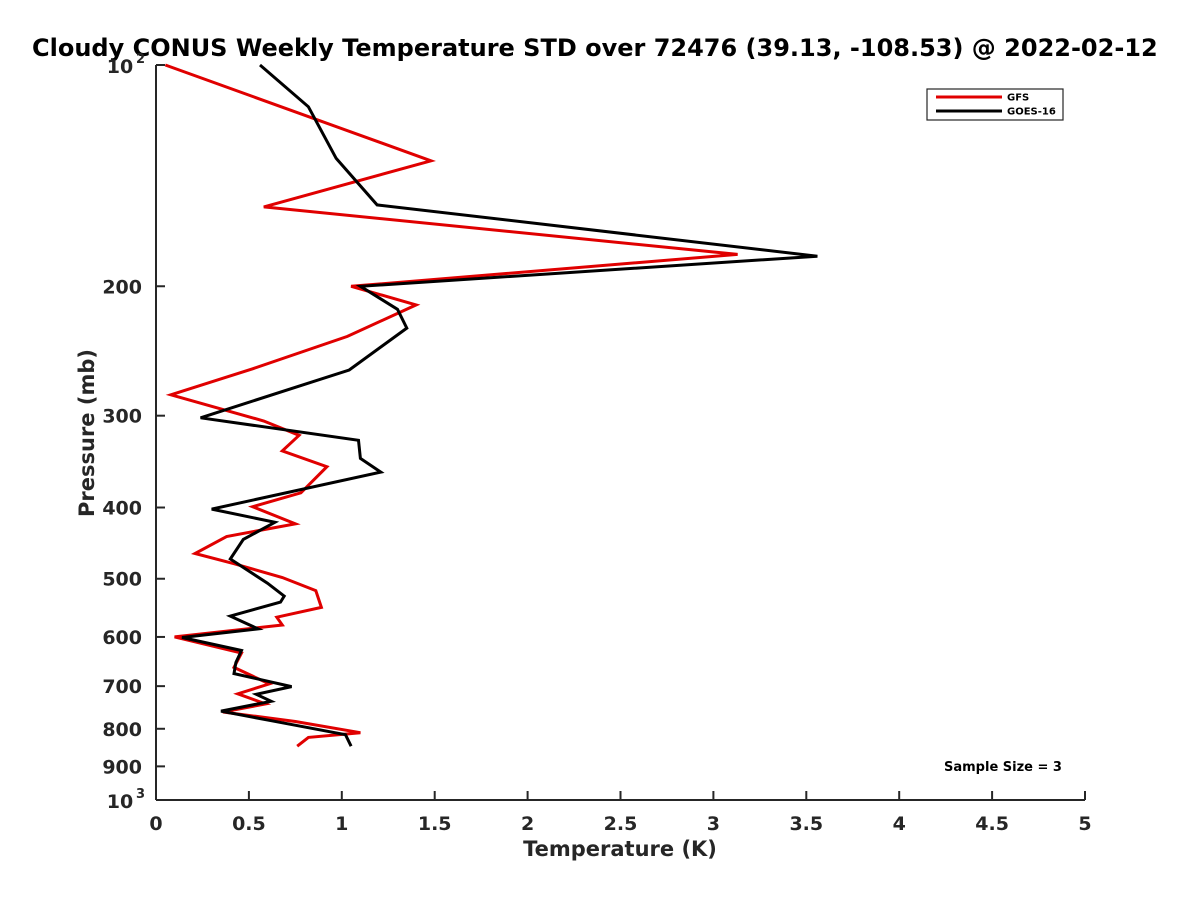 The height and width of the screenshot is (900, 1200). Describe the element at coordinates (122, 767) in the screenshot. I see `y-tick-label: 900` at that location.